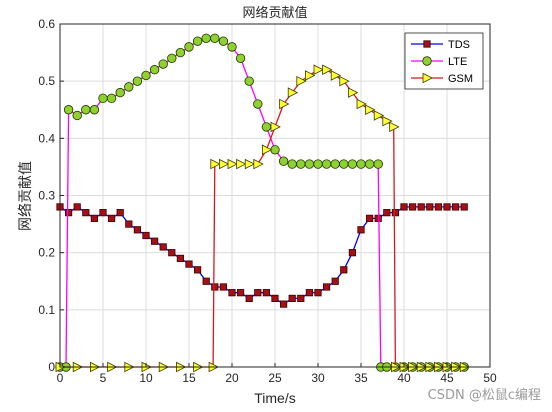 Image resolution: width=552 pixels, height=412 pixels. I want to click on x-tick-label: 40, so click(404, 378).